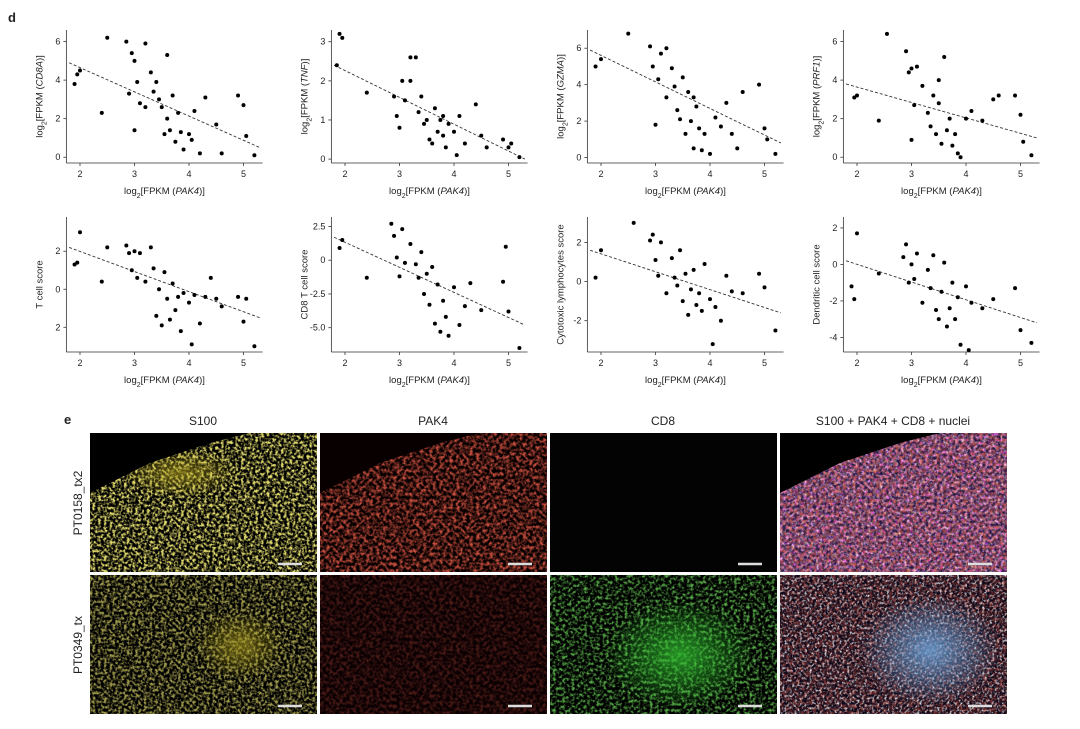 This screenshot has height=729, width=1080. What do you see at coordinates (833, 301) in the screenshot?
I see `y-tick-label: -2` at bounding box center [833, 301].